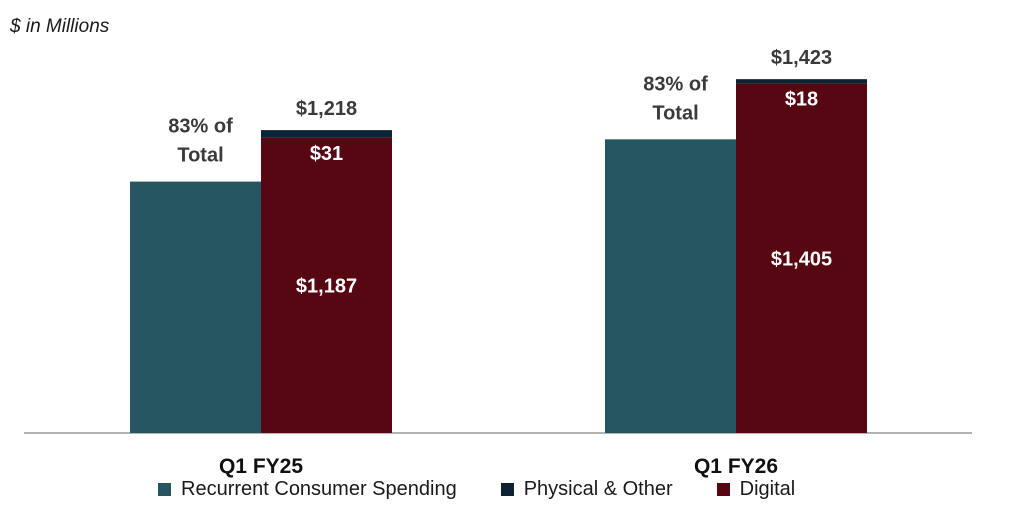 The image size is (1016, 517). I want to click on legend-label-physical: Physical & Other, so click(598, 489).